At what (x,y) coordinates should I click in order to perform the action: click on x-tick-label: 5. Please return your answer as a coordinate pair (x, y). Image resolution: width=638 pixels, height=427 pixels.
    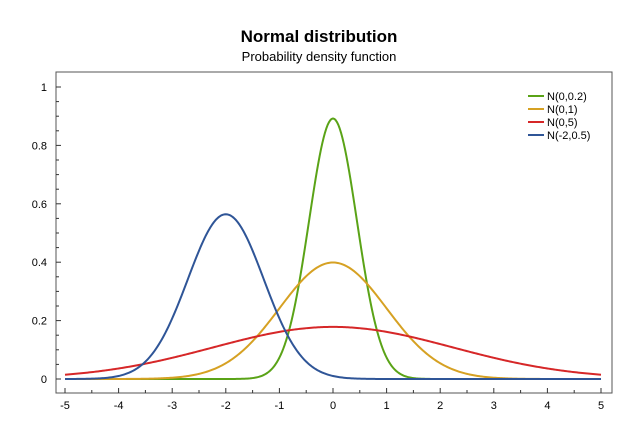
    Looking at the image, I should click on (601, 406).